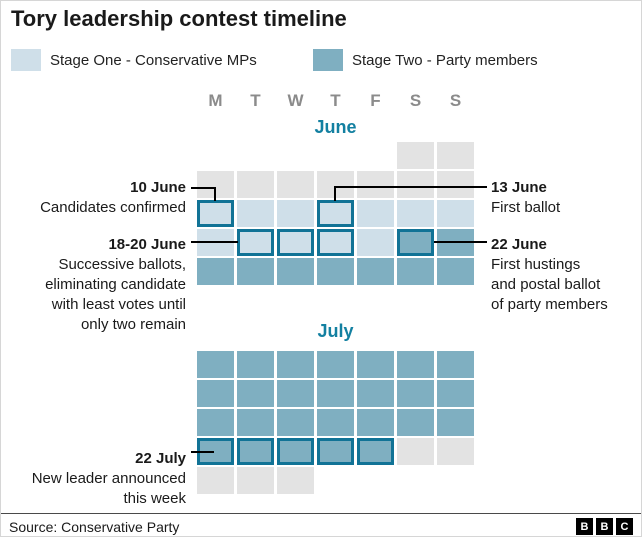 Image resolution: width=642 pixels, height=537 pixels. I want to click on weekday-label: S, so click(415, 100).